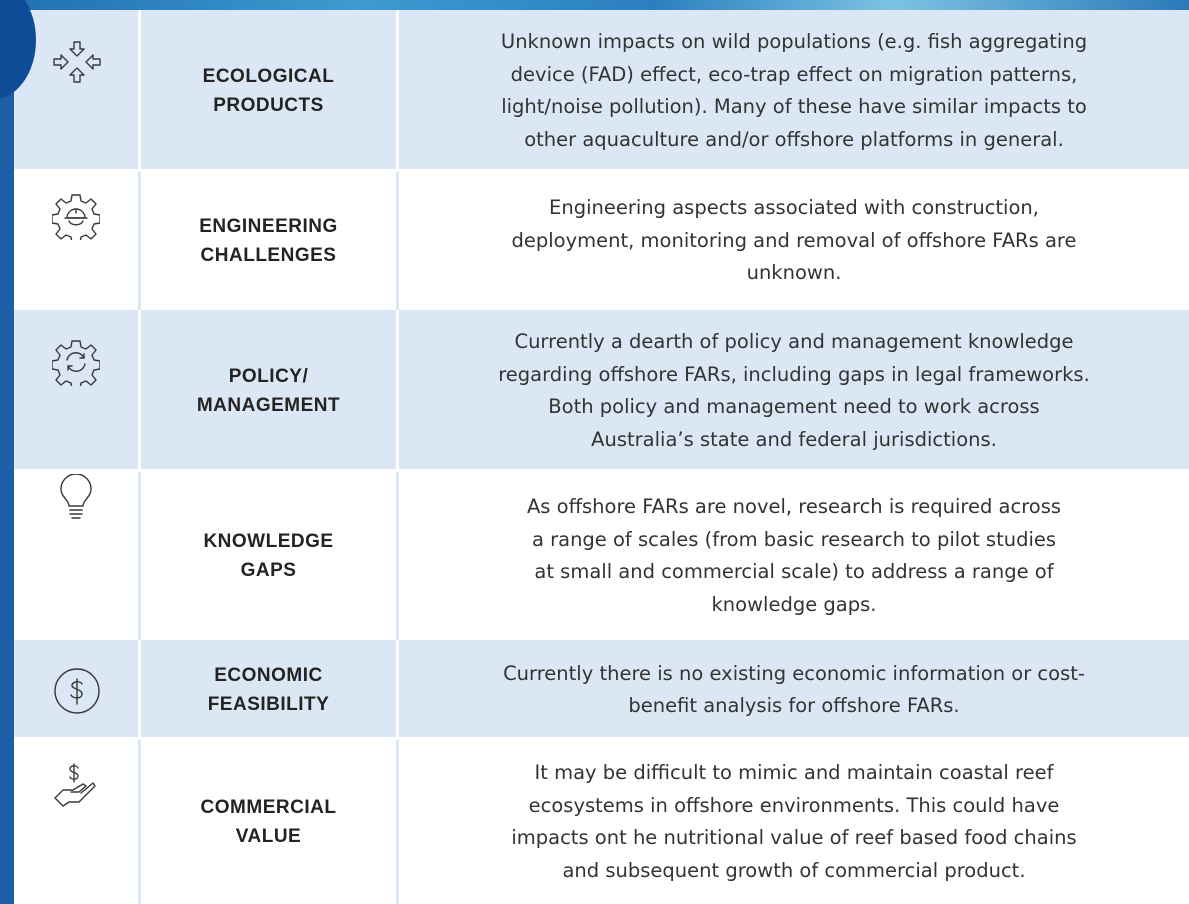 The width and height of the screenshot is (1189, 904). I want to click on row-label: KNOWLEDGE GAPS, so click(268, 556).